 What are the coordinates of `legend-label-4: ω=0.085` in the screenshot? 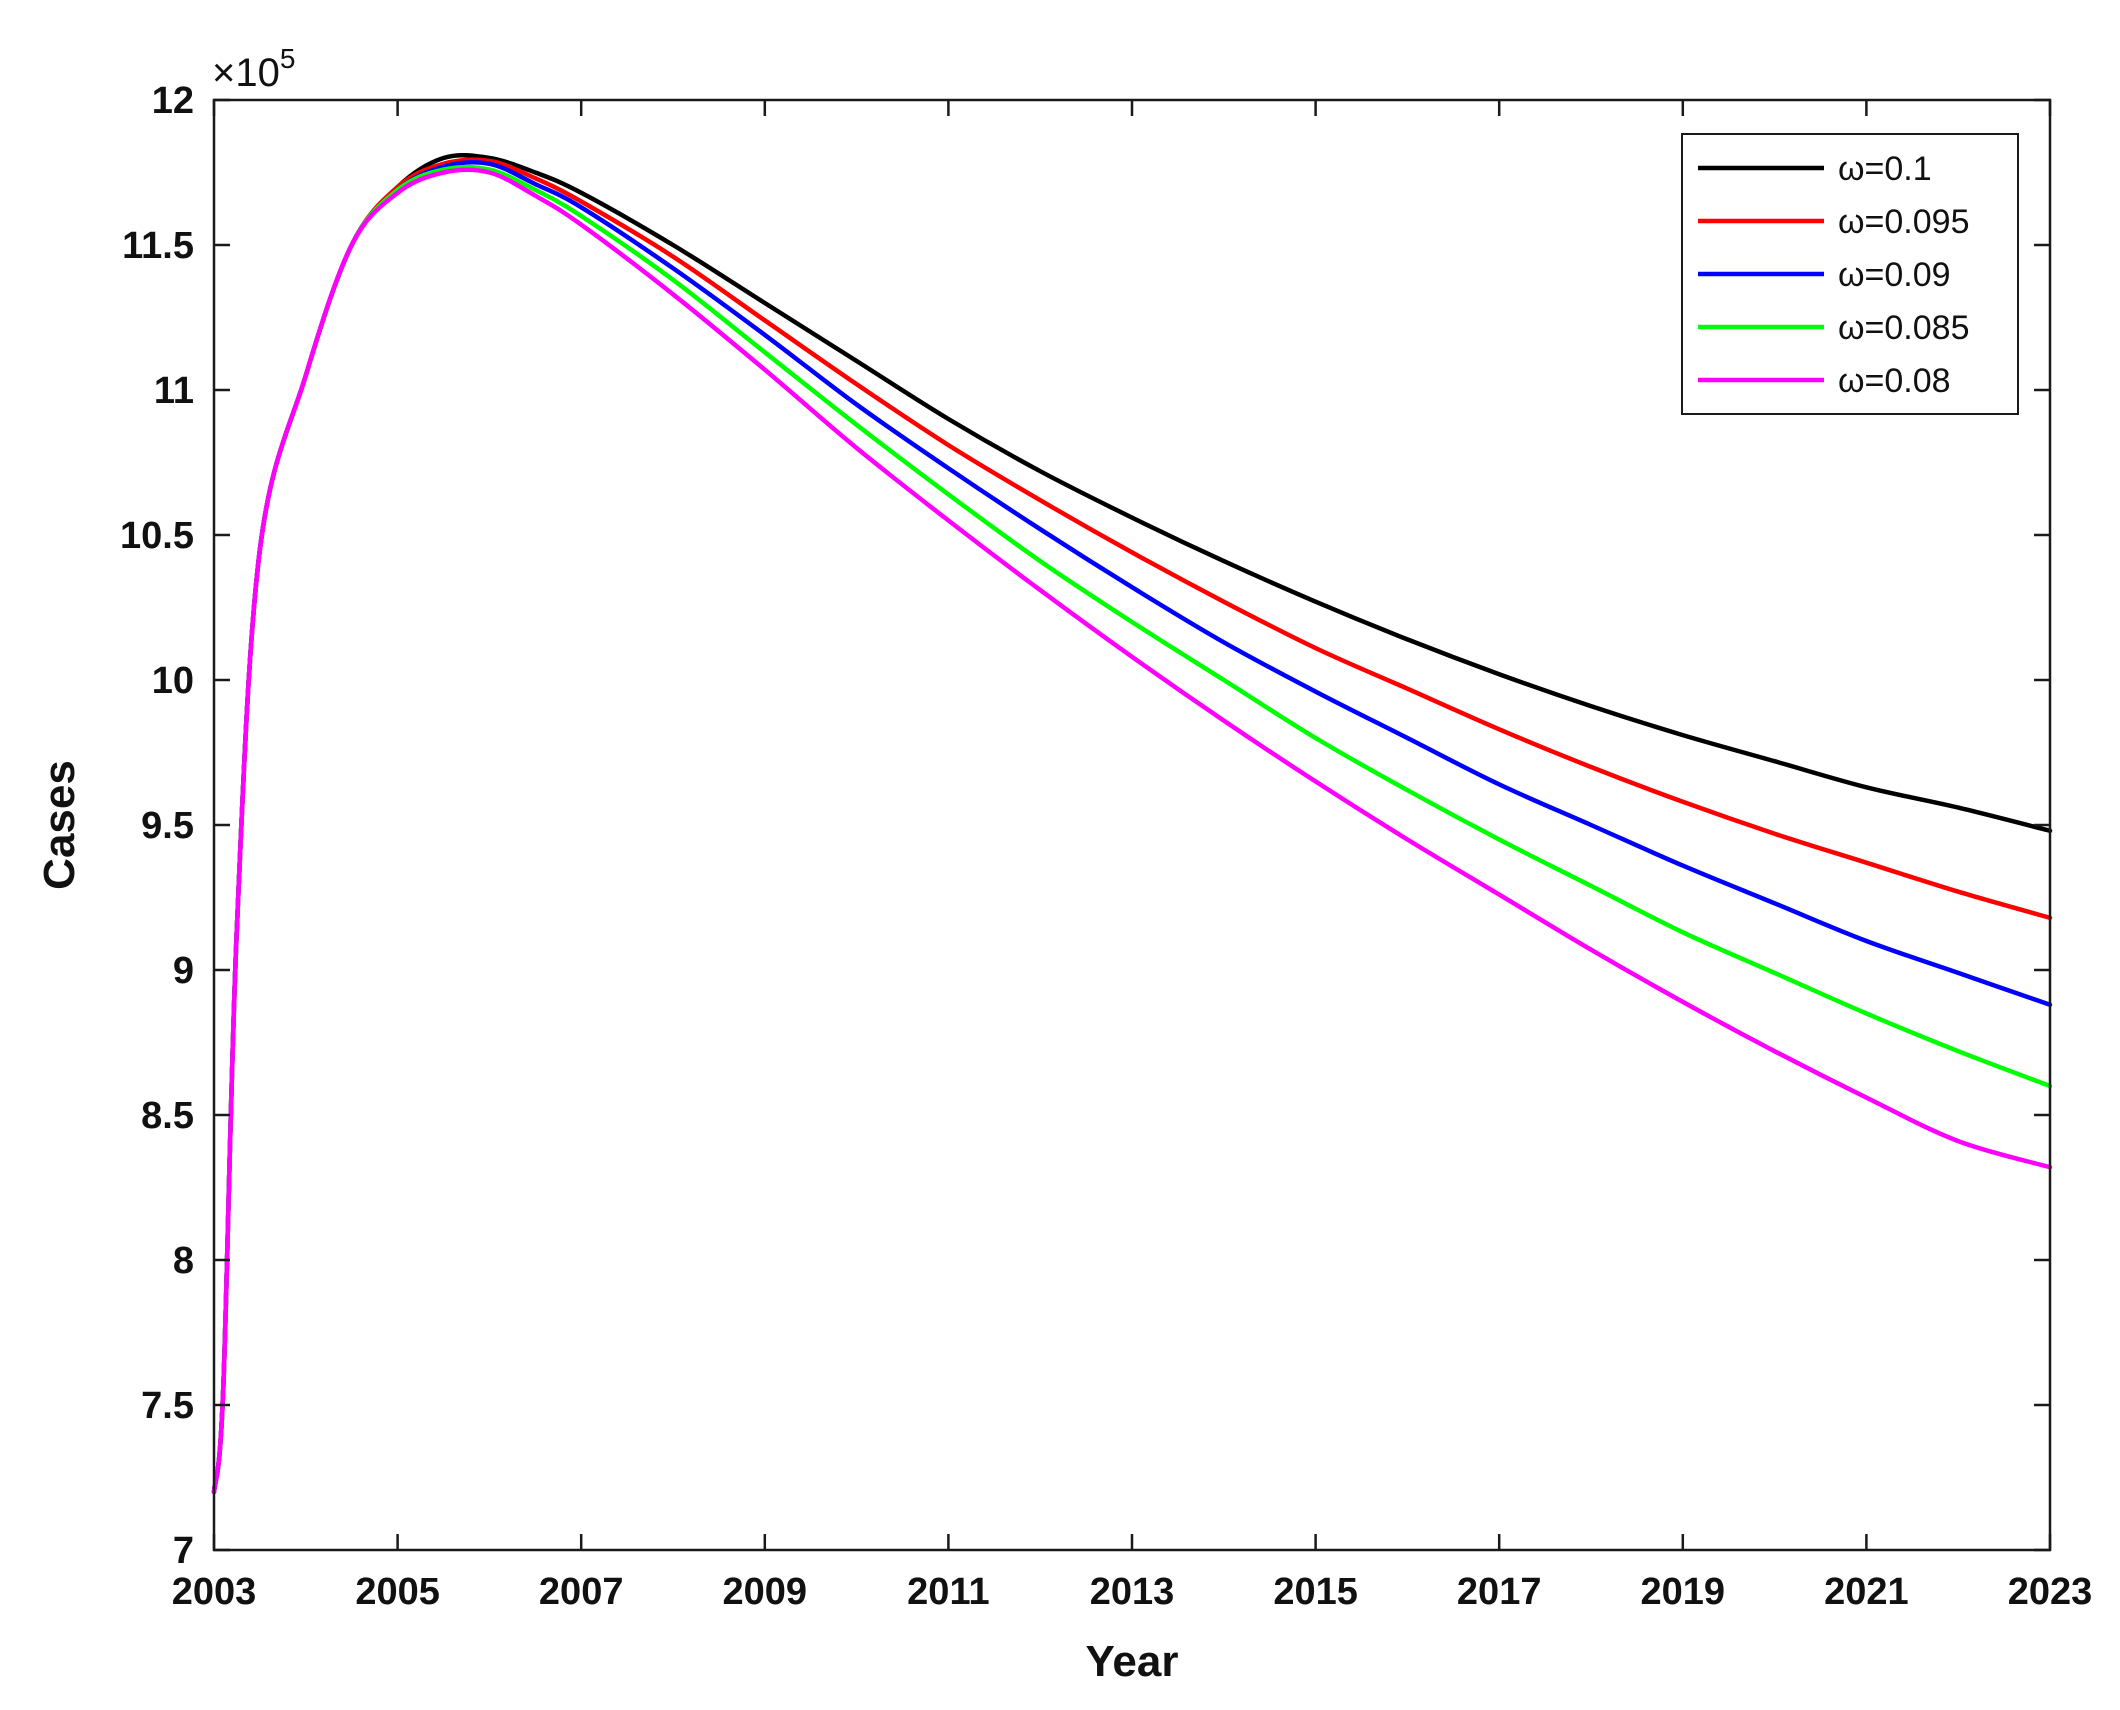 It's located at (1903, 328).